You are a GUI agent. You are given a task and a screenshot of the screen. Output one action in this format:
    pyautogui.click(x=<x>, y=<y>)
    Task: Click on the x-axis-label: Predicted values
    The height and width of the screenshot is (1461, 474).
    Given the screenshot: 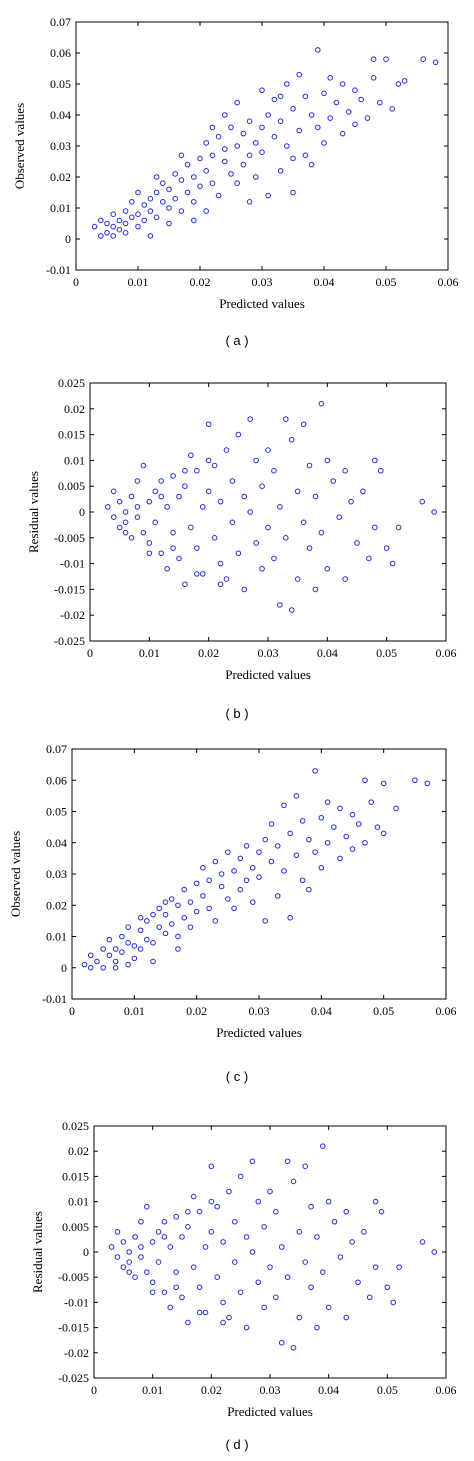 What is the action you would take?
    pyautogui.click(x=270, y=1411)
    